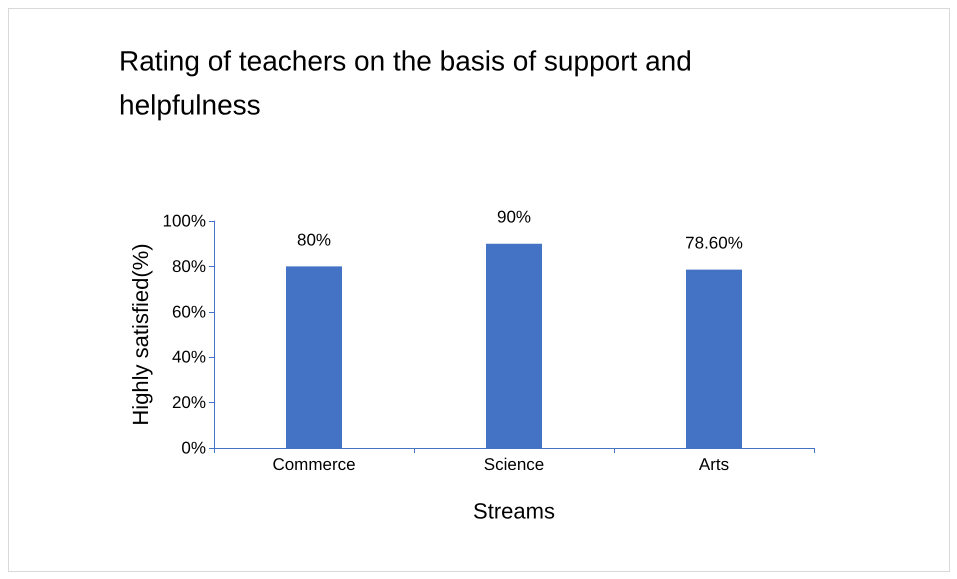  I want to click on y-tick-label: 100%, so click(184, 221).